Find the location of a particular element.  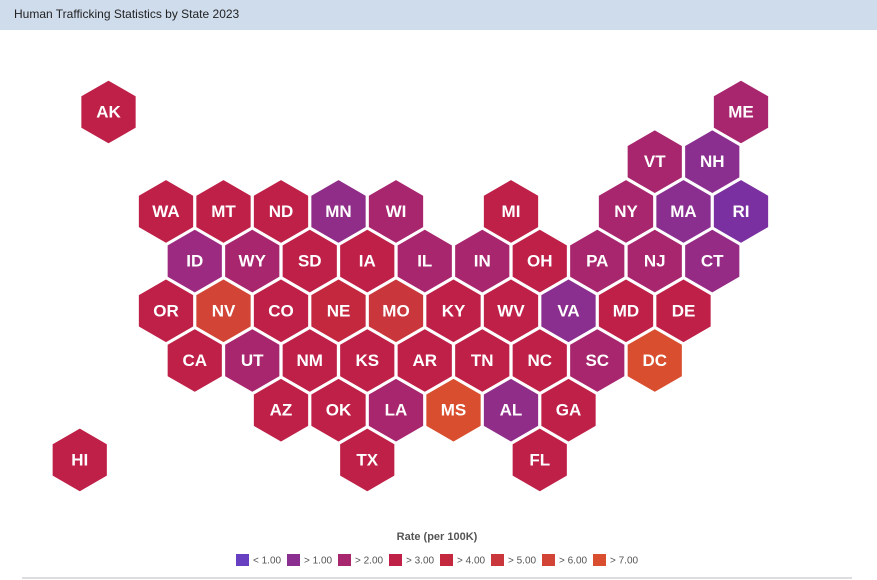

state-tile: AZ is located at coordinates (281, 410).